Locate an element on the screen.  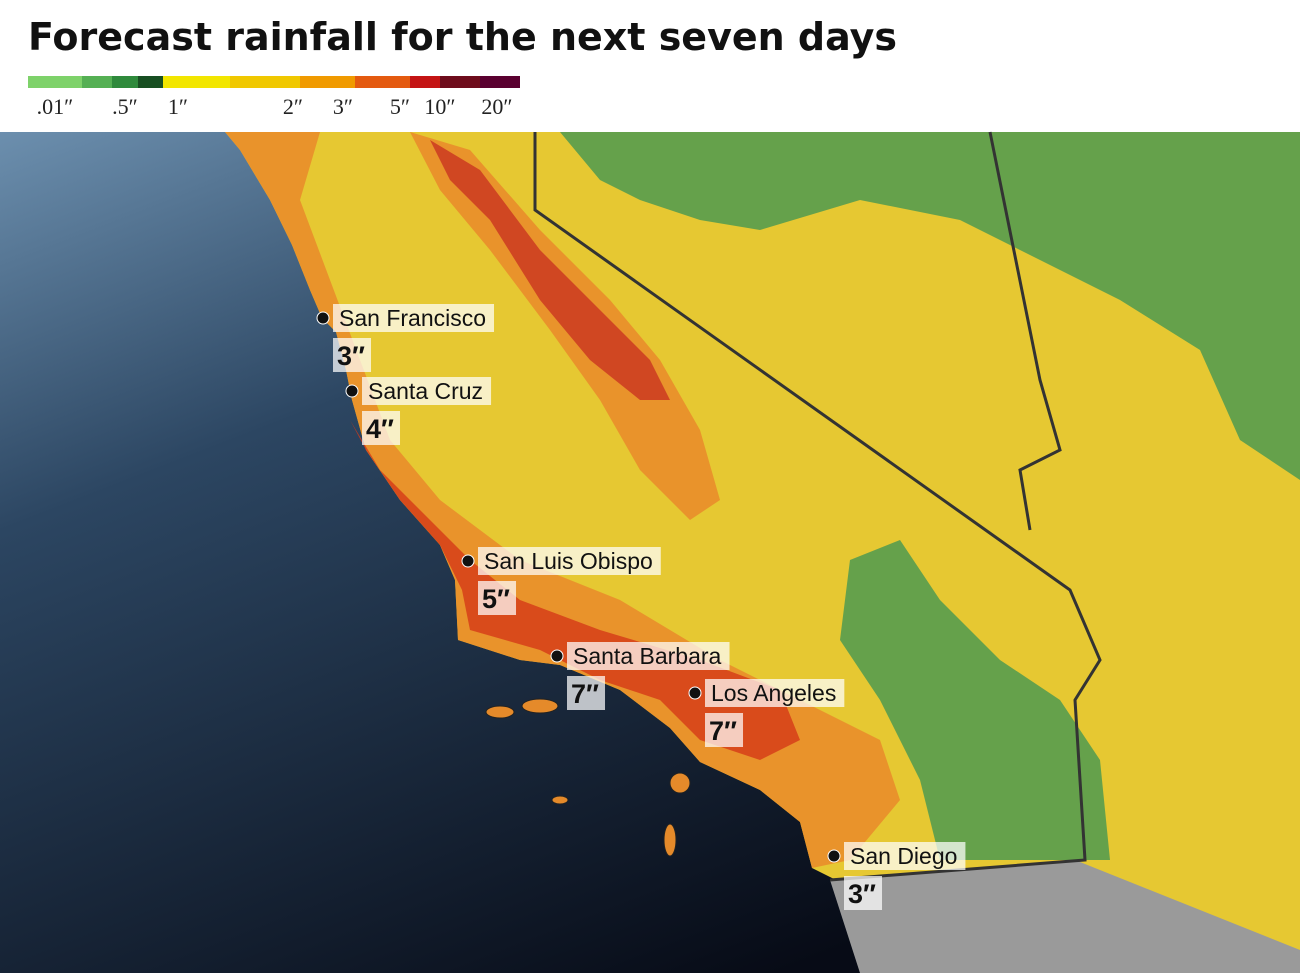
legend: .01″ .5″ 1″ 2″ 3″ 5″ 10″ 20″ is located at coordinates (274, 97).